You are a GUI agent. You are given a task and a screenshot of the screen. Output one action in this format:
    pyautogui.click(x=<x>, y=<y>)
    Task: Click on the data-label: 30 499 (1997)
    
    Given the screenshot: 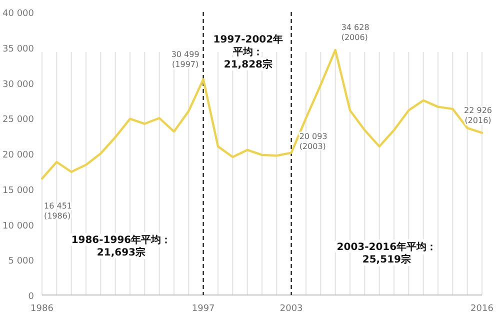 What is the action you would take?
    pyautogui.click(x=185, y=60)
    